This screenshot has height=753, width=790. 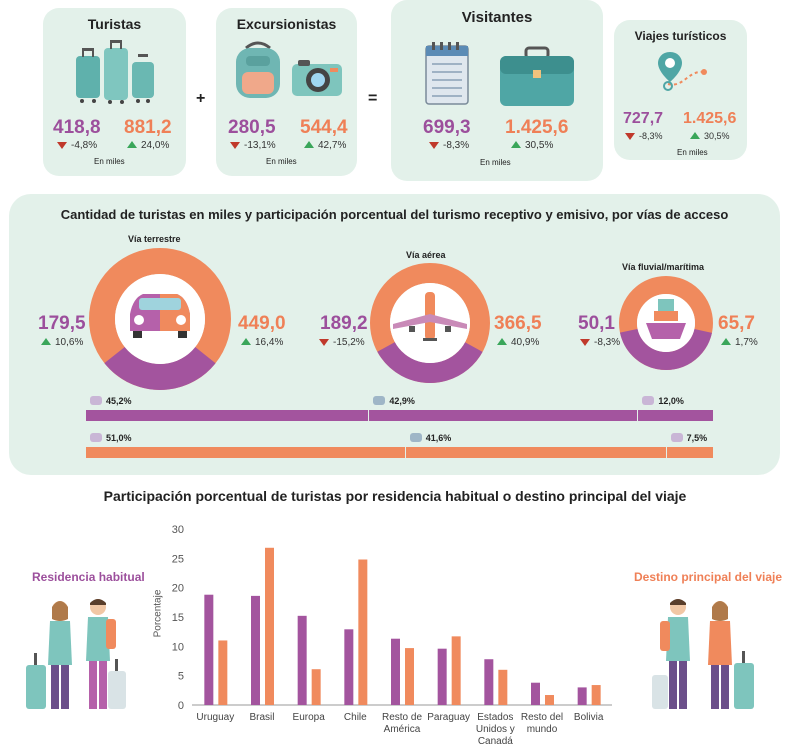 What do you see at coordinates (355, 717) in the screenshot?
I see `x-tick-label: Chile` at bounding box center [355, 717].